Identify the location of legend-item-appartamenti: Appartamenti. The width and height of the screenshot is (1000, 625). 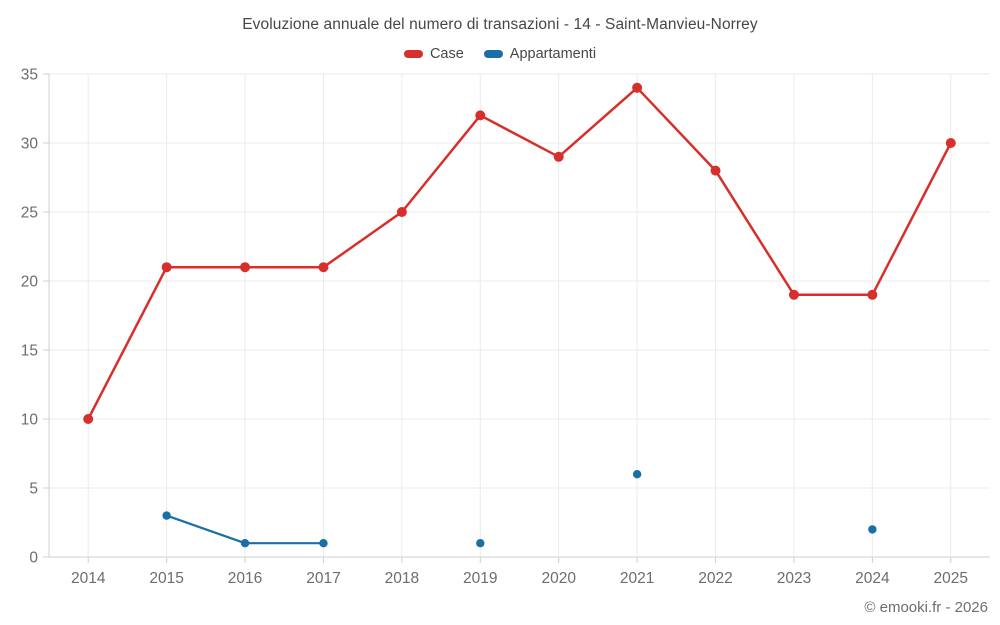
(540, 54).